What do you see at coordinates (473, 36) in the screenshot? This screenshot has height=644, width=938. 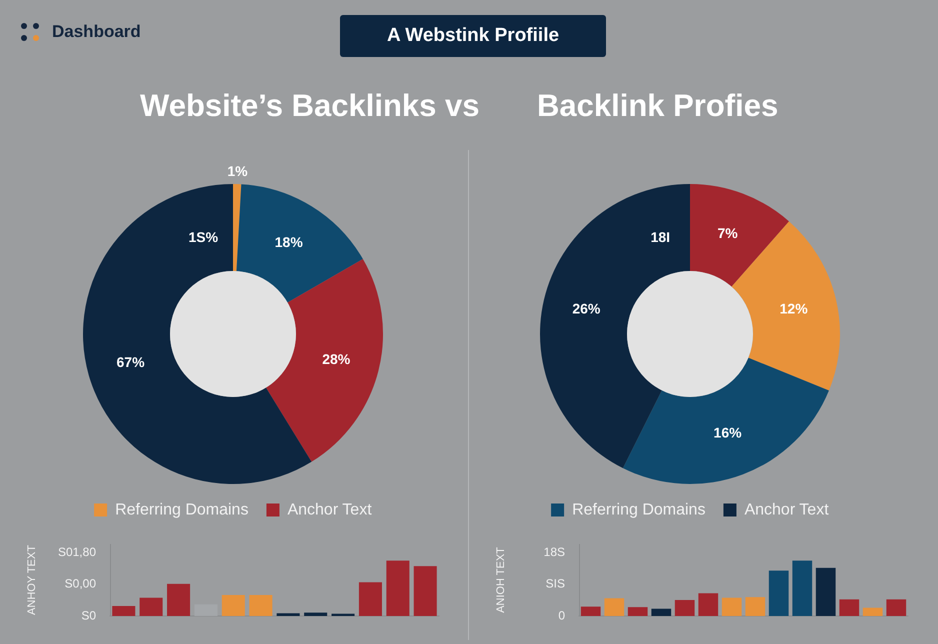 I see `text: A Webstink Profiile` at bounding box center [473, 36].